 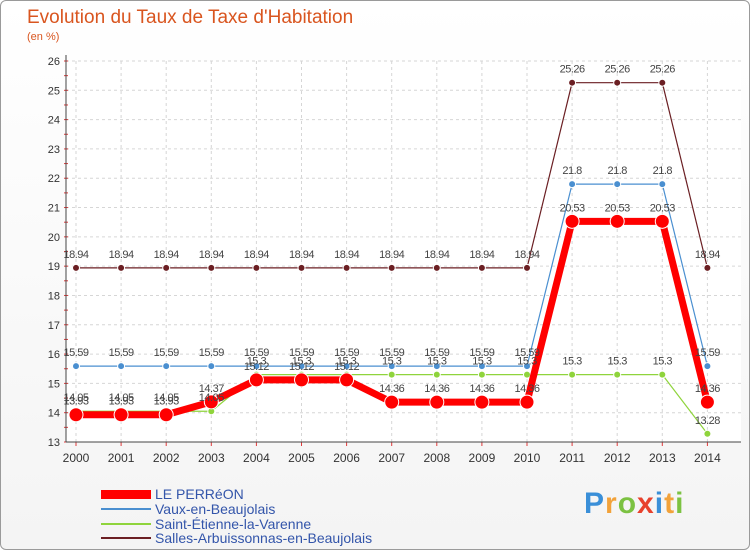 What do you see at coordinates (199, 494) in the screenshot?
I see `legend-label: LE PERRéON` at bounding box center [199, 494].